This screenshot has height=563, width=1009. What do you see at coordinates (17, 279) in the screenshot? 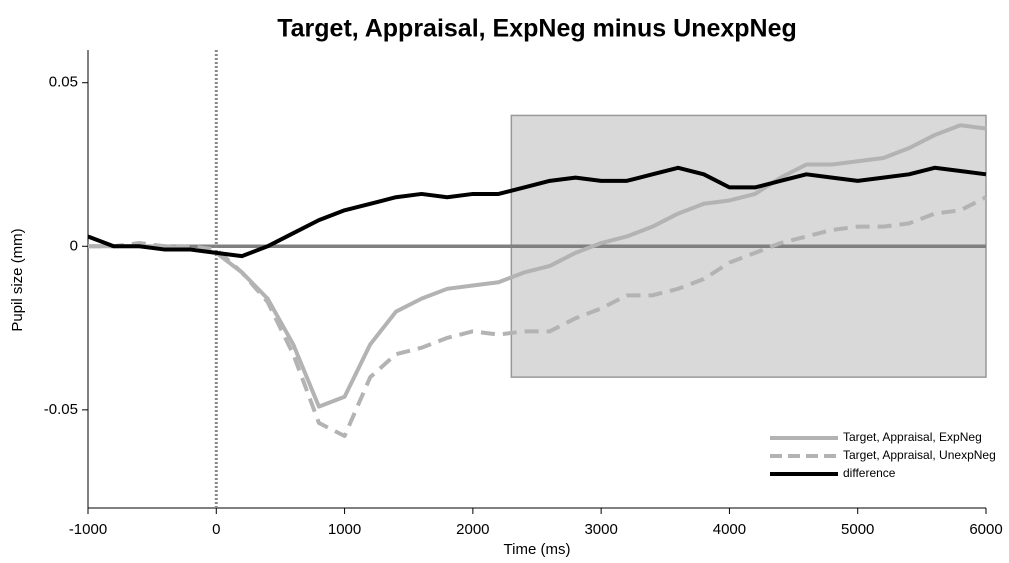
I see `y-axis-label: Pupil size (mm)` at bounding box center [17, 279].